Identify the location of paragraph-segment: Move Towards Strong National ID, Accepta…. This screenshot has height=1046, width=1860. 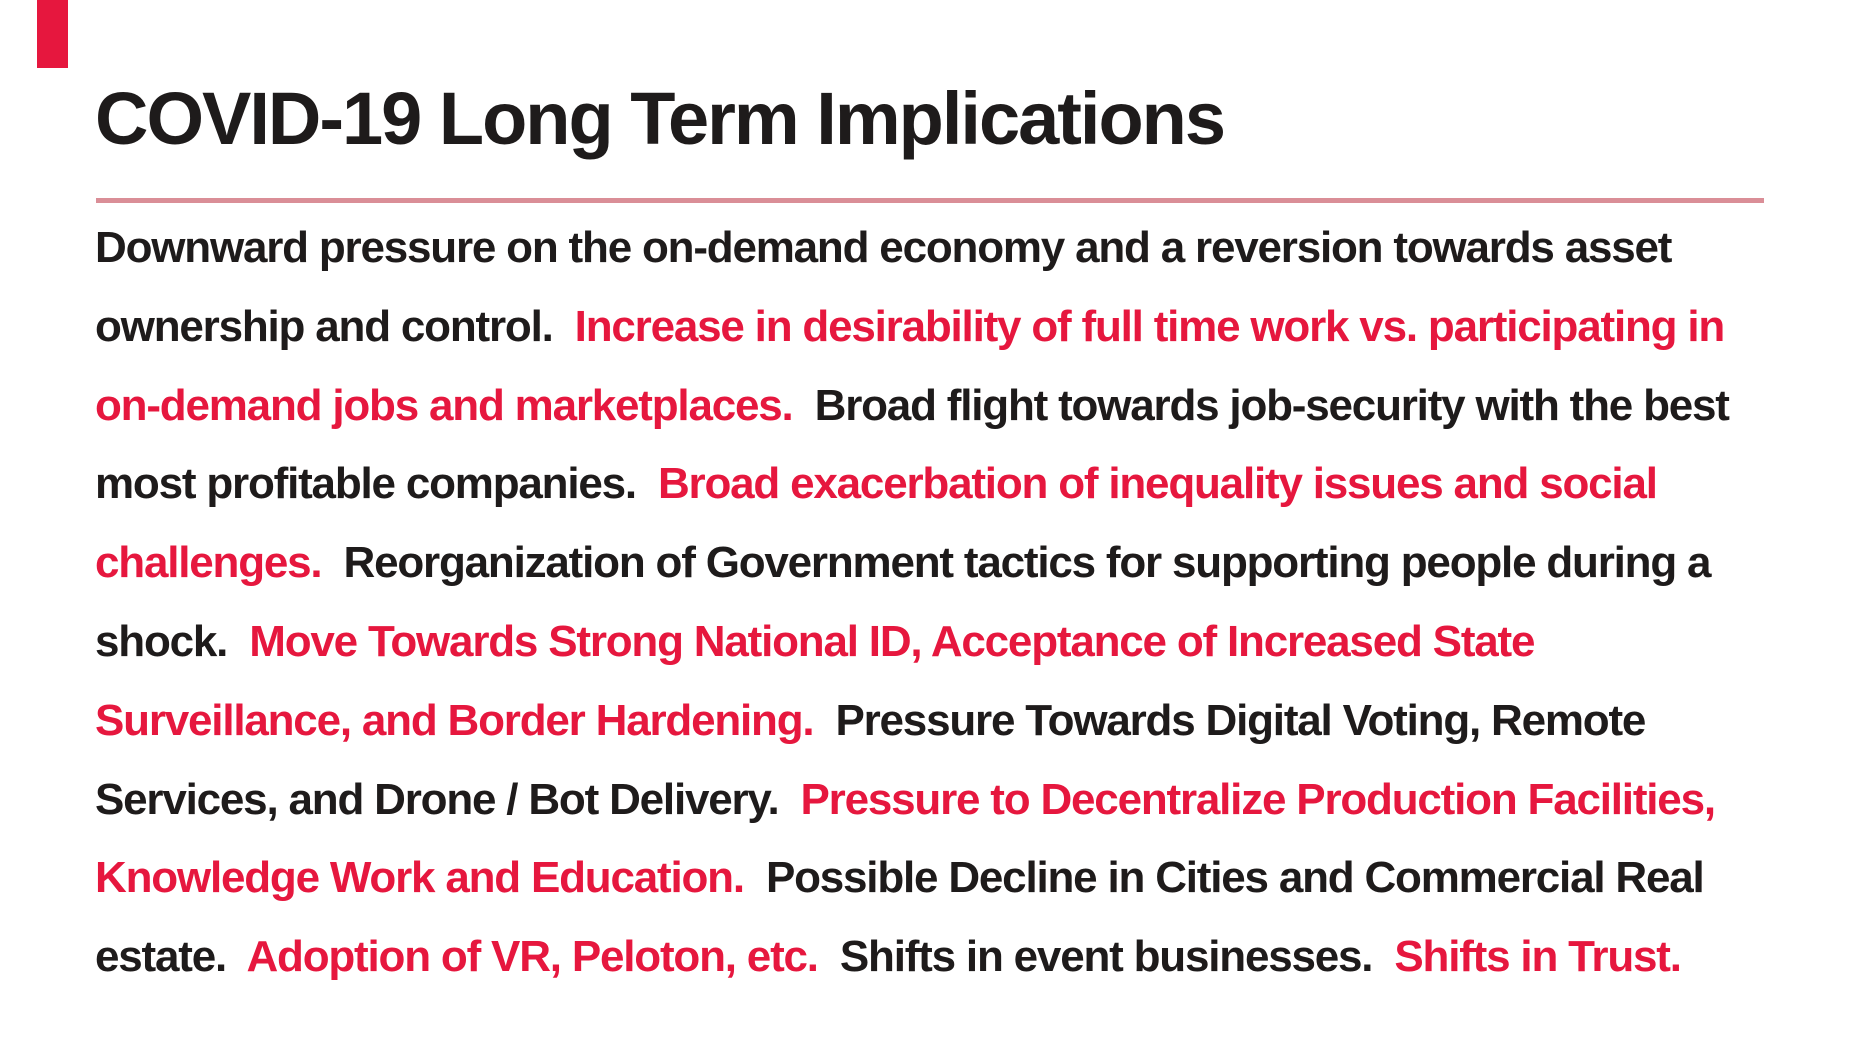
(820, 680).